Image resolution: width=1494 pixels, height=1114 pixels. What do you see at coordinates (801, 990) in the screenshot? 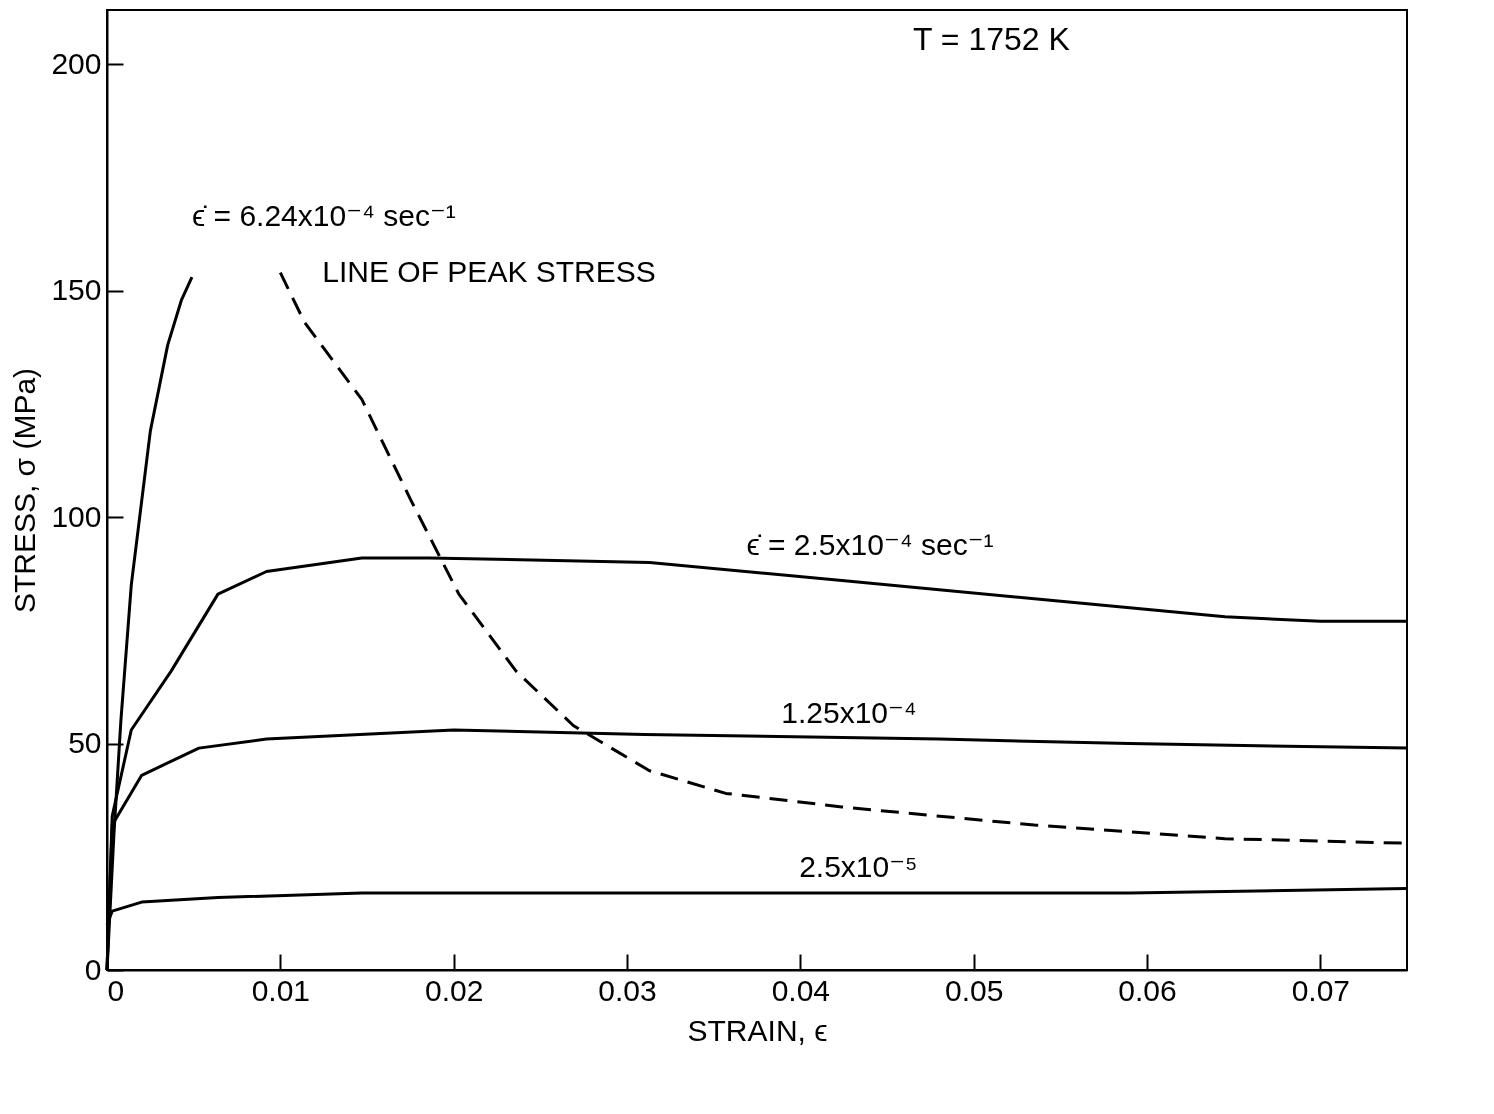
I see `x-tick-label: 0.04` at bounding box center [801, 990].